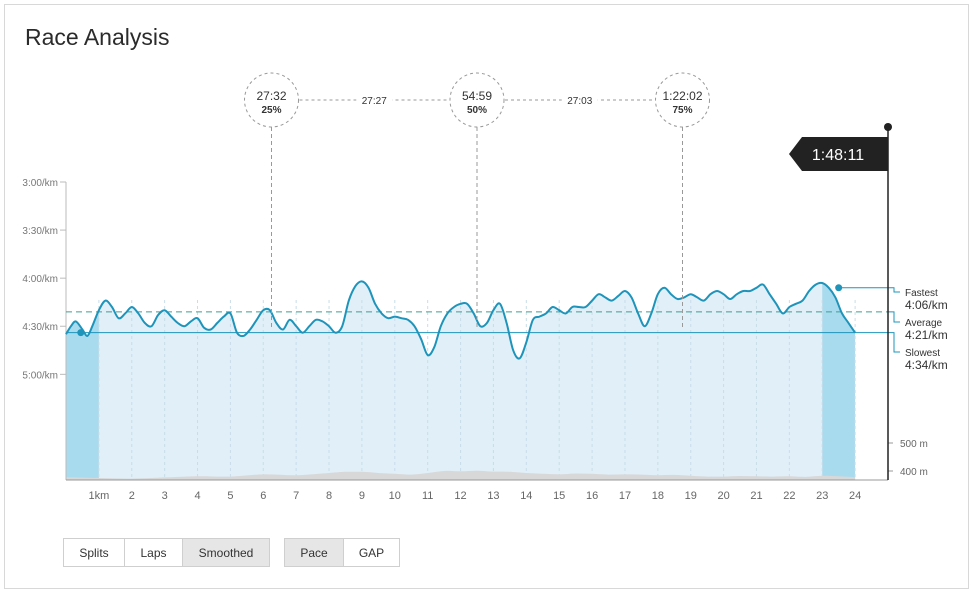  What do you see at coordinates (625, 496) in the screenshot?
I see `x-tick-label: 17` at bounding box center [625, 496].